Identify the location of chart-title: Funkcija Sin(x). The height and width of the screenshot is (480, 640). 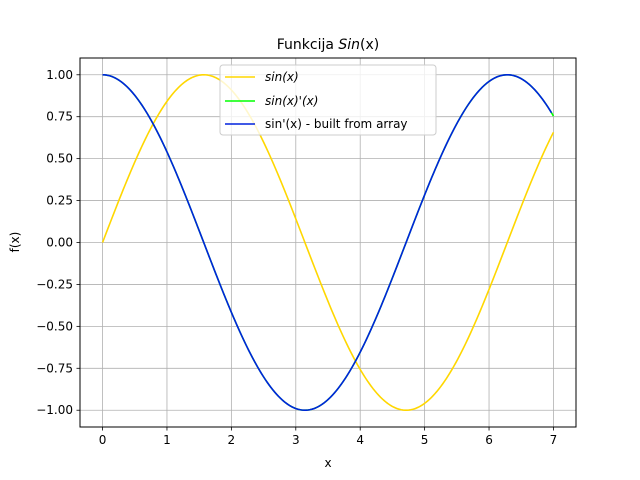
(328, 45).